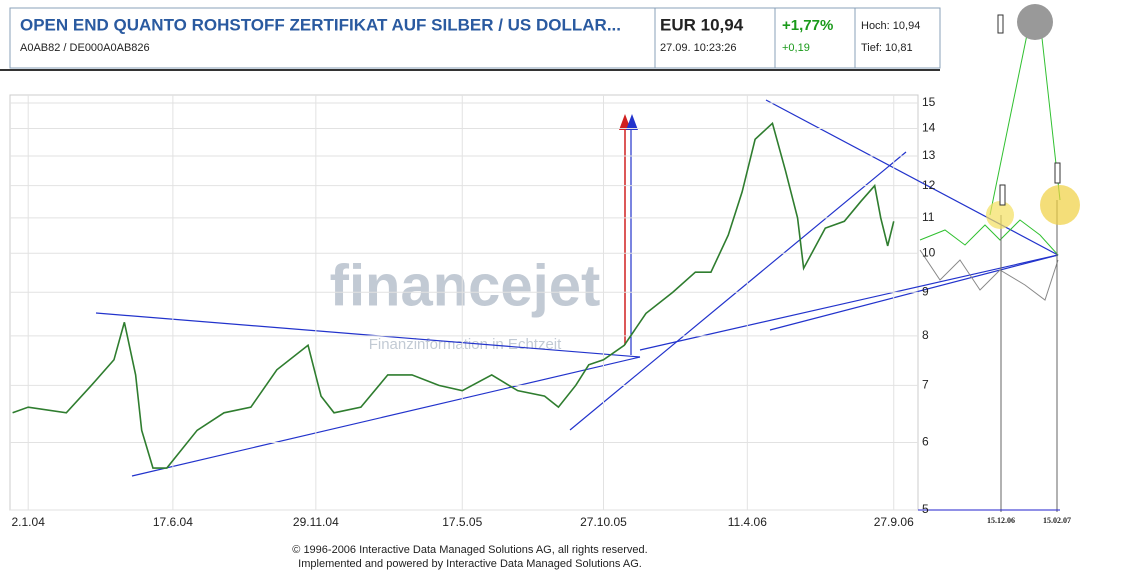 Image resolution: width=1125 pixels, height=582 pixels. Describe the element at coordinates (929, 128) in the screenshot. I see `y-tick-label: 14` at that location.